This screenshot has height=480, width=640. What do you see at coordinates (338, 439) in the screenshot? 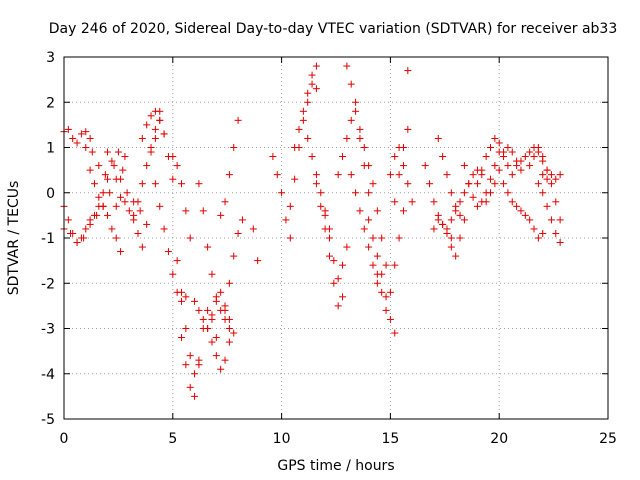
I see `x-tick-labels: 0 5 10 15 20 25` at bounding box center [338, 439].